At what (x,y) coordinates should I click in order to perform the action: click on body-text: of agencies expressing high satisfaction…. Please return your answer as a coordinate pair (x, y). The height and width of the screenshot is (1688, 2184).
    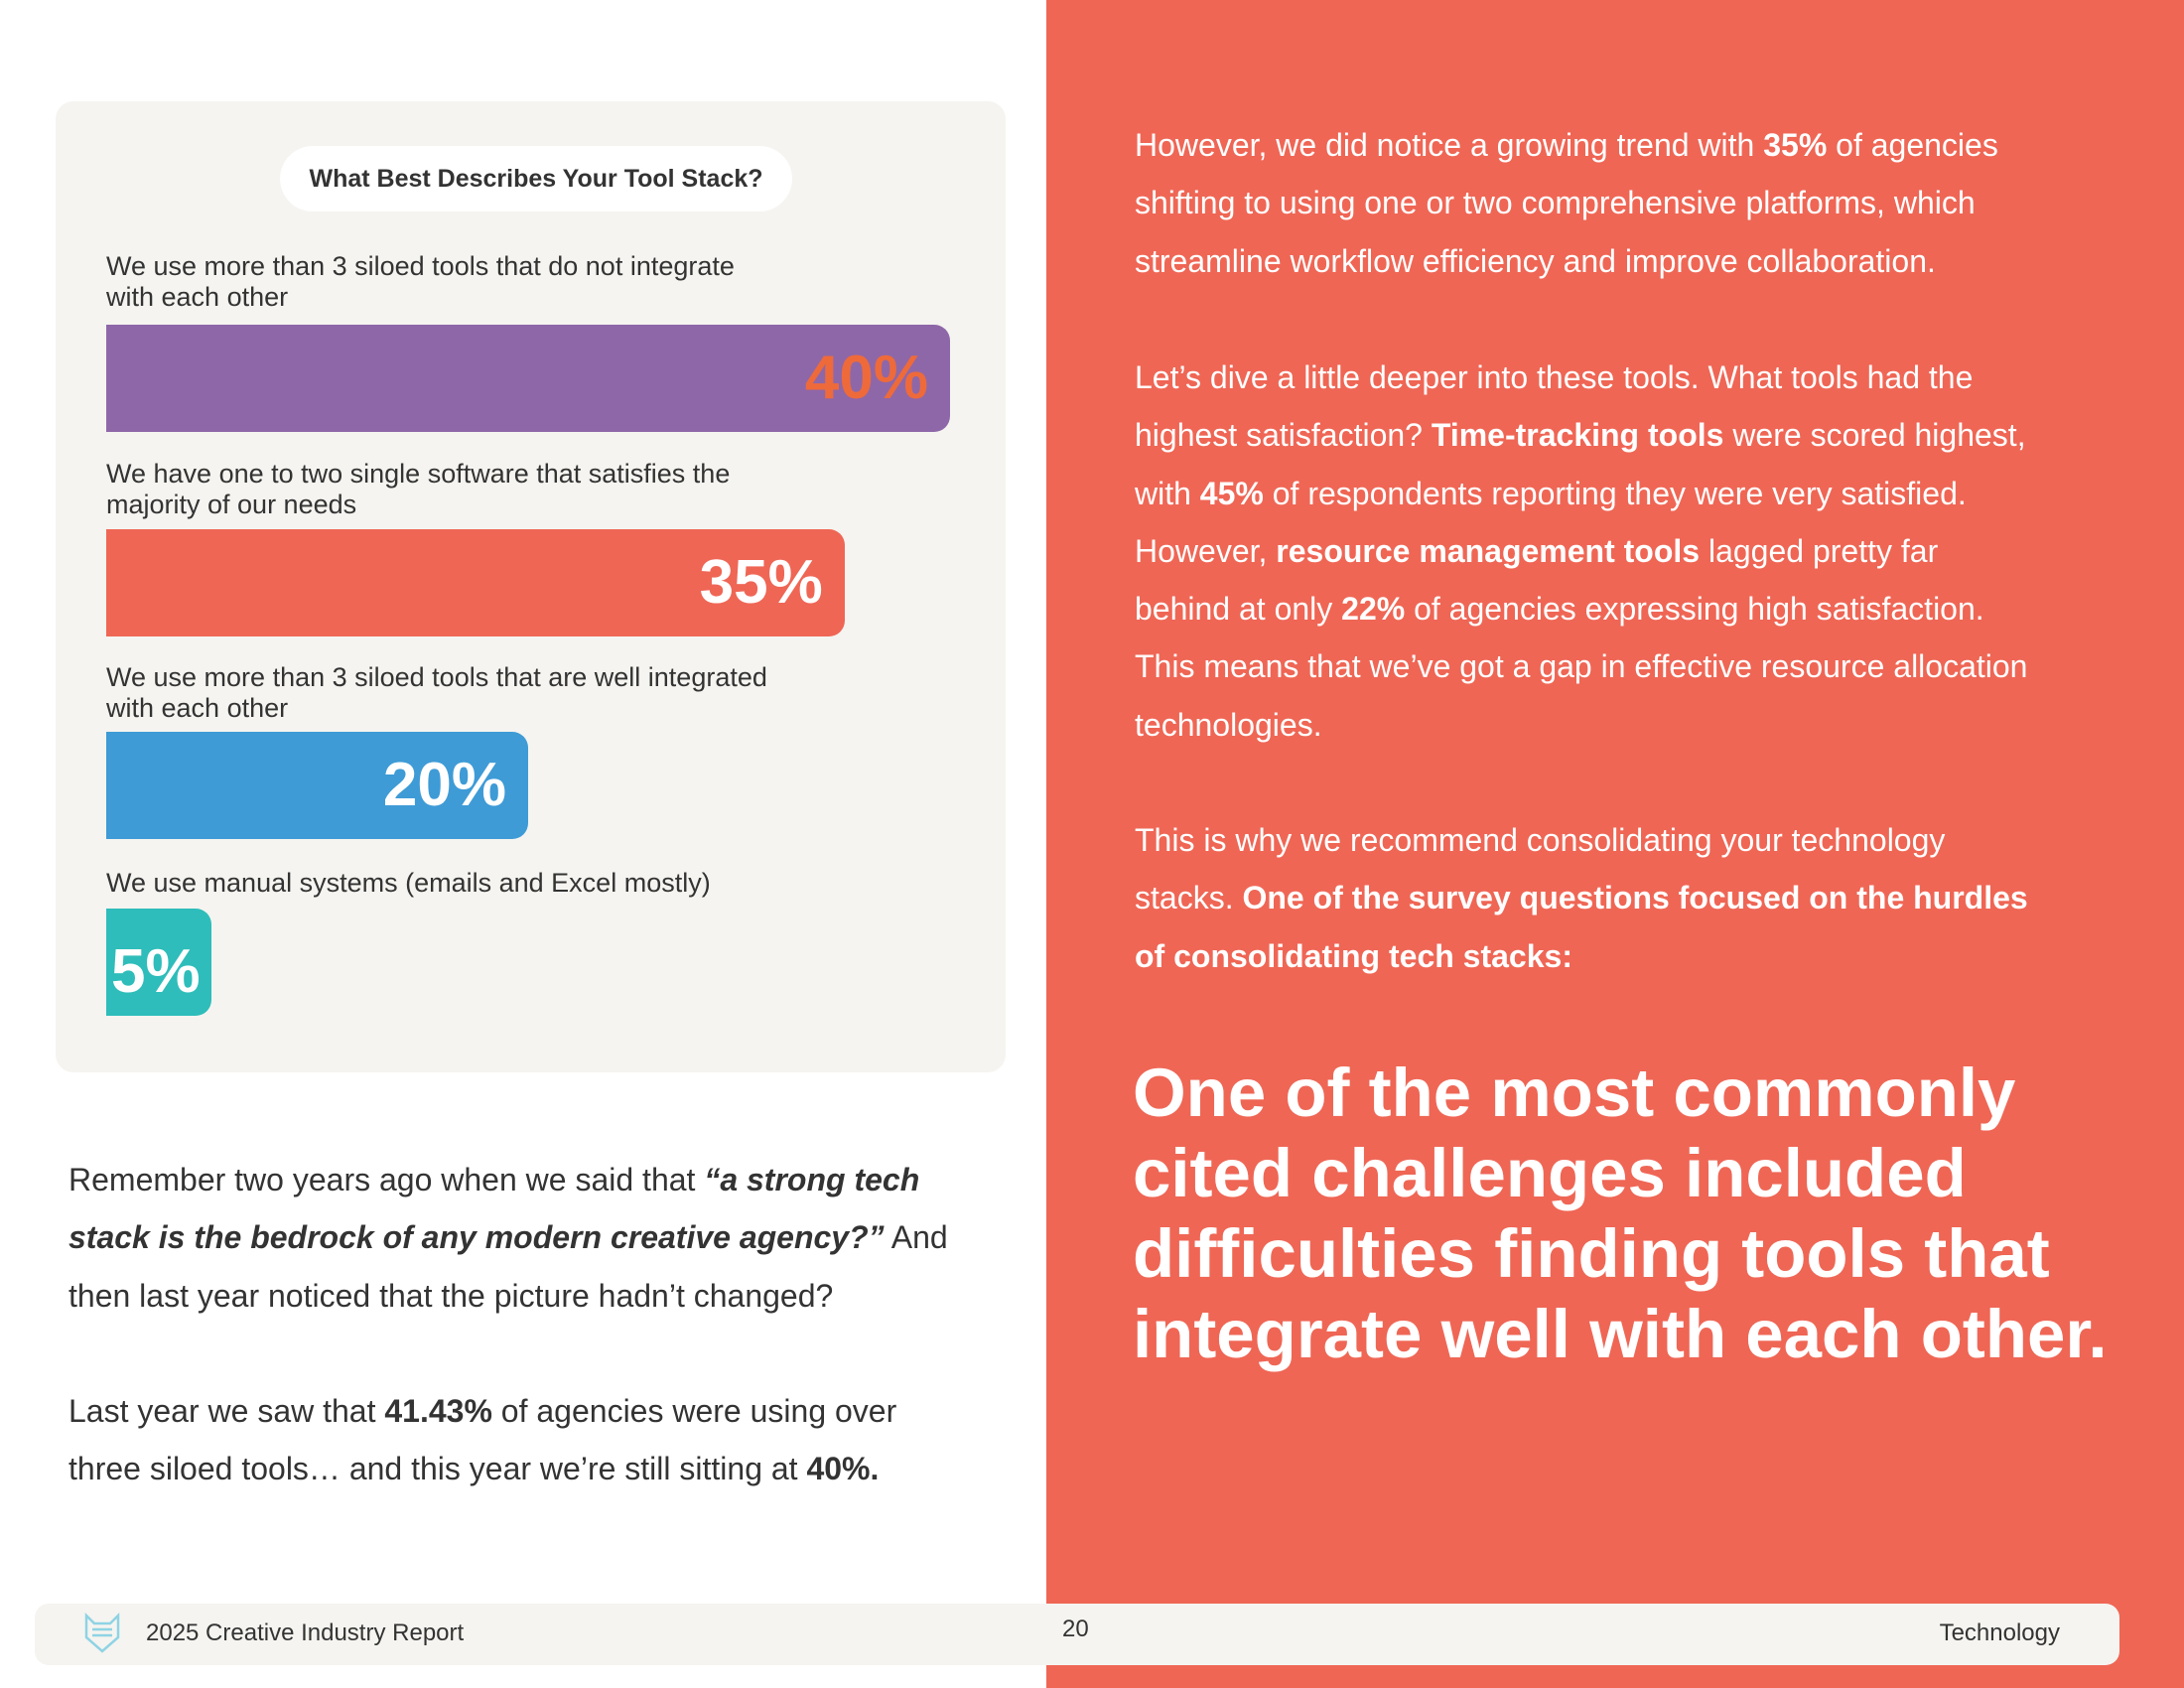
    Looking at the image, I should click on (1694, 609).